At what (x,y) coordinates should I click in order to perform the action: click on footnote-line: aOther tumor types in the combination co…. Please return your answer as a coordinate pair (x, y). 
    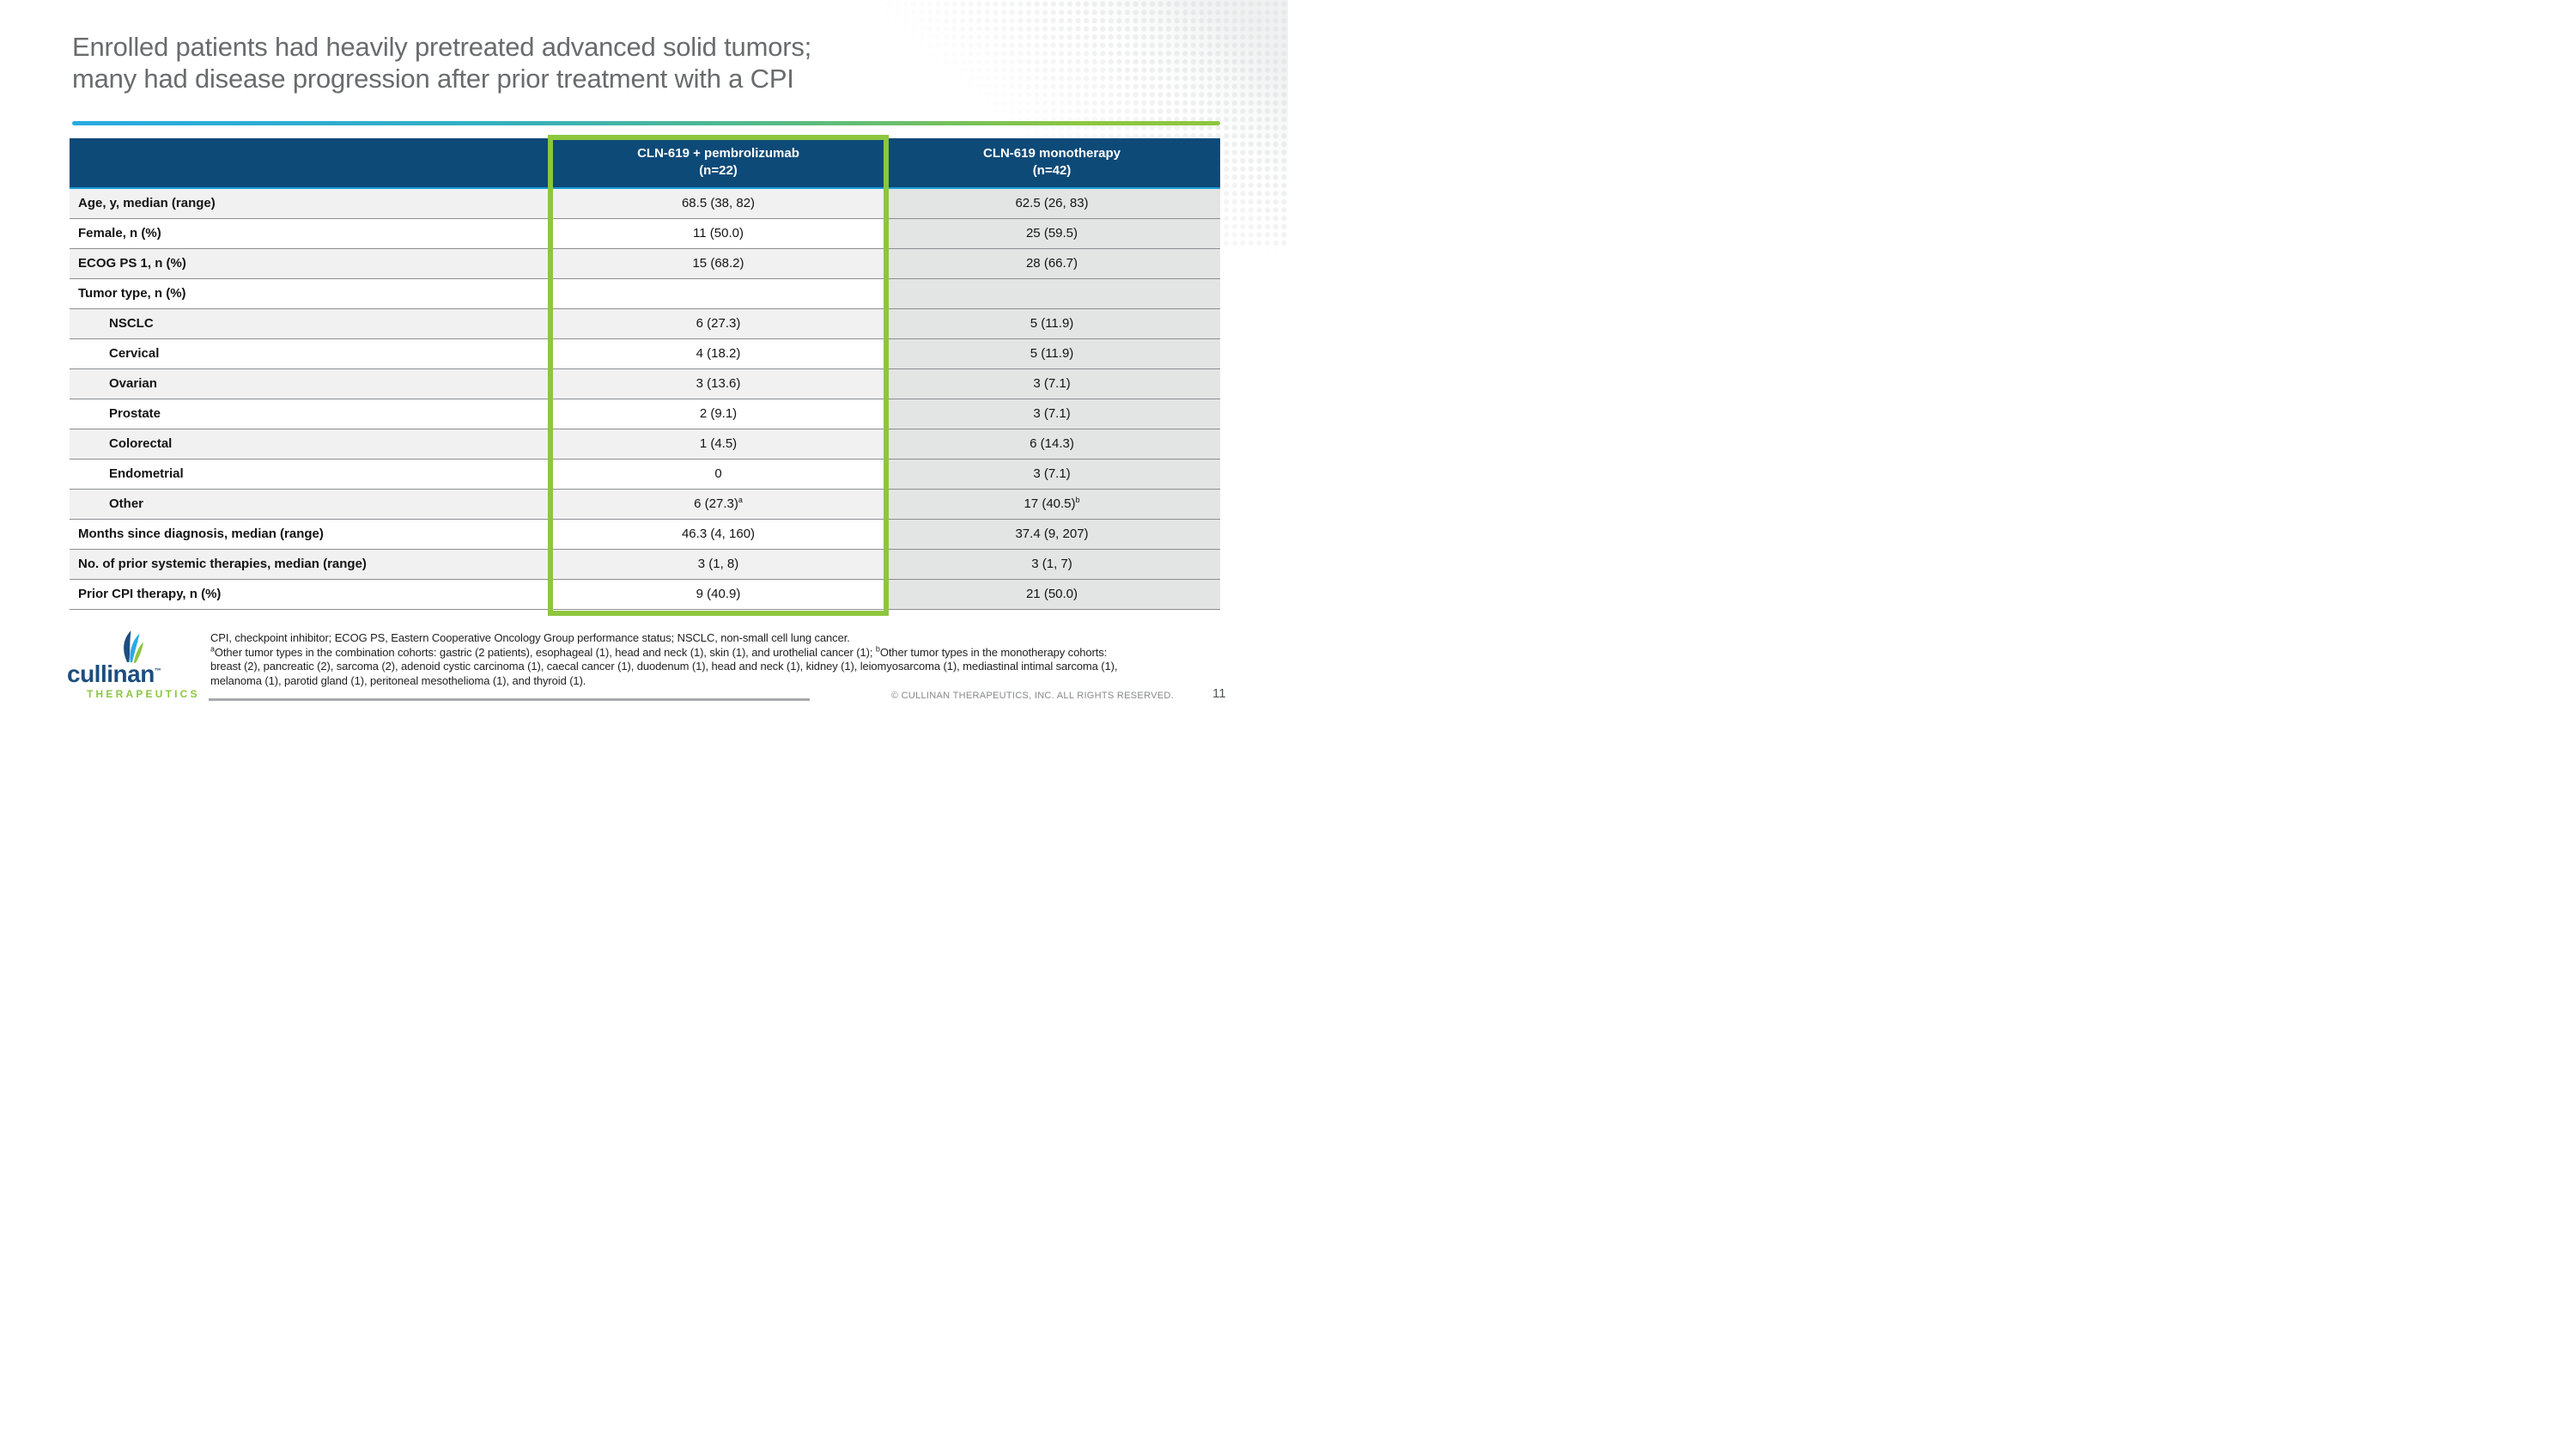
    Looking at the image, I should click on (659, 651).